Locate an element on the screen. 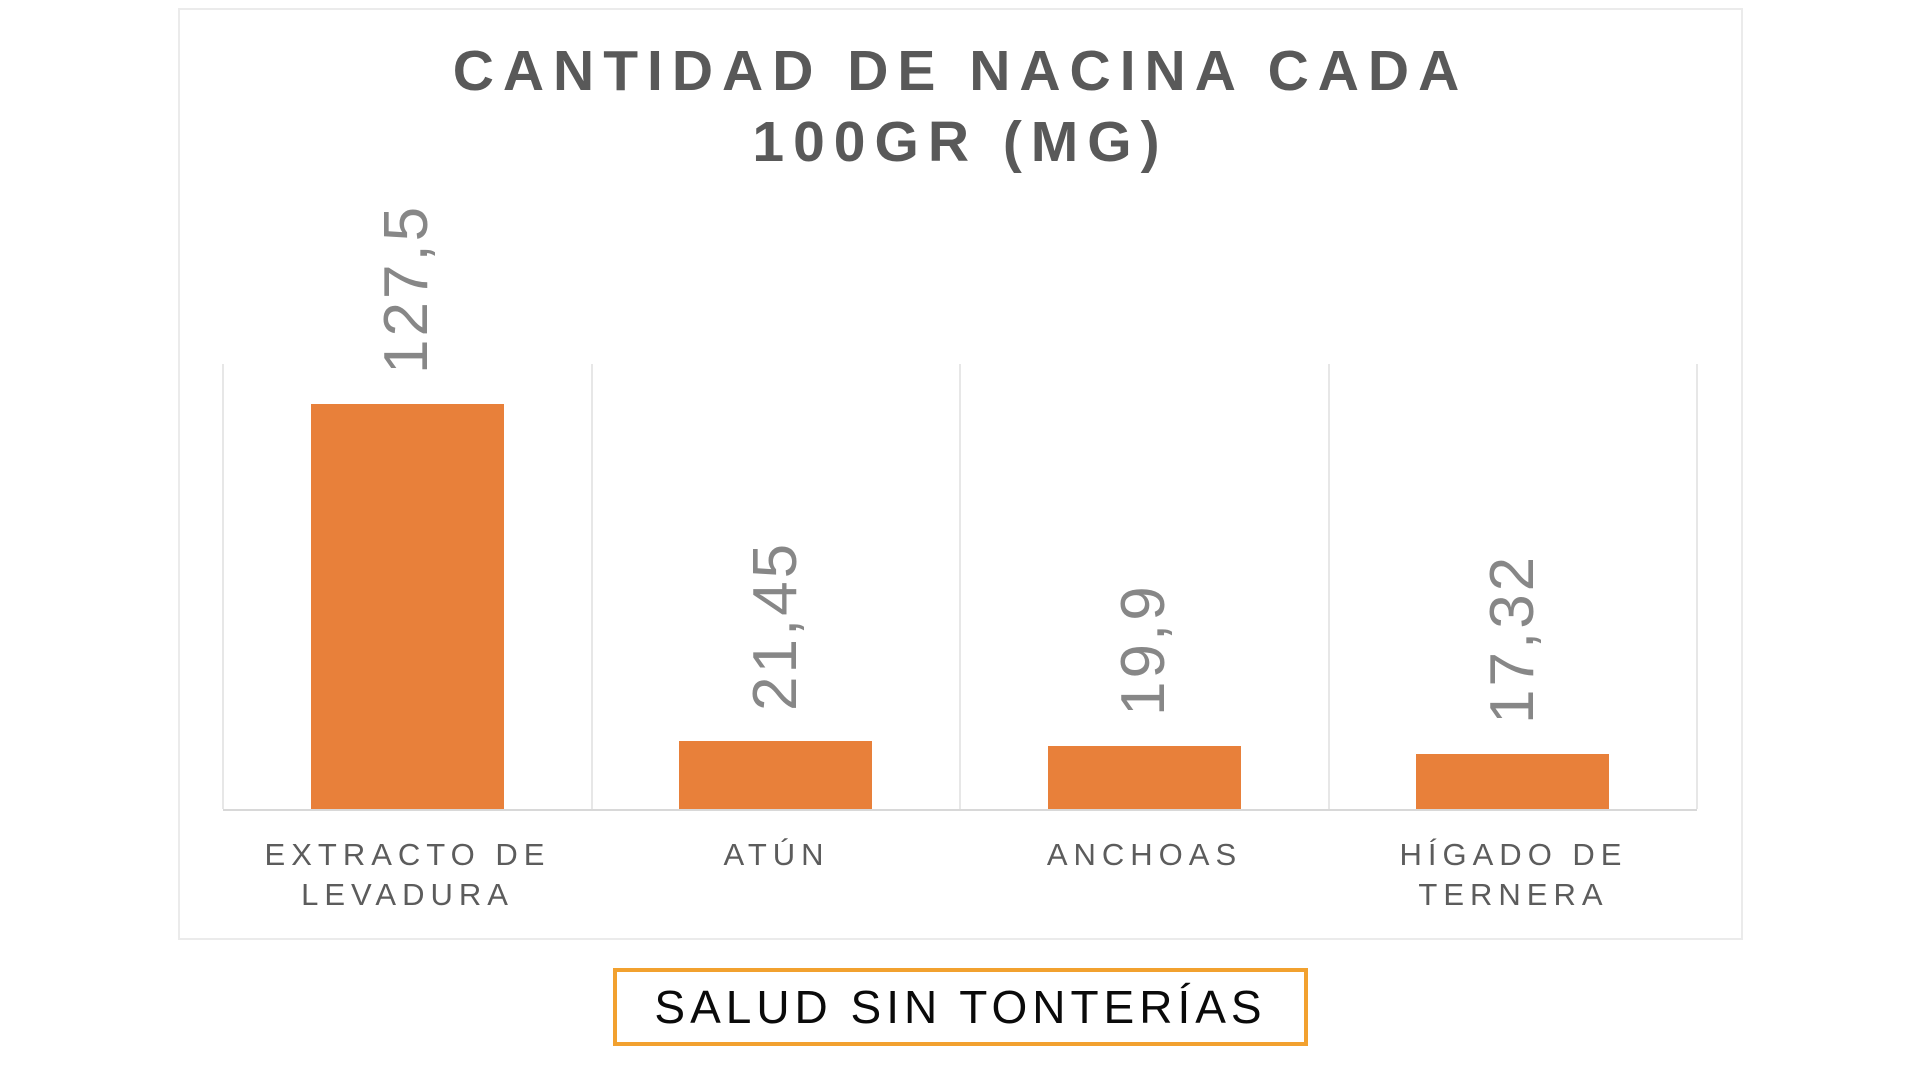 Image resolution: width=1920 pixels, height=1080 pixels. bar-hígado-de-ternera is located at coordinates (1512, 781).